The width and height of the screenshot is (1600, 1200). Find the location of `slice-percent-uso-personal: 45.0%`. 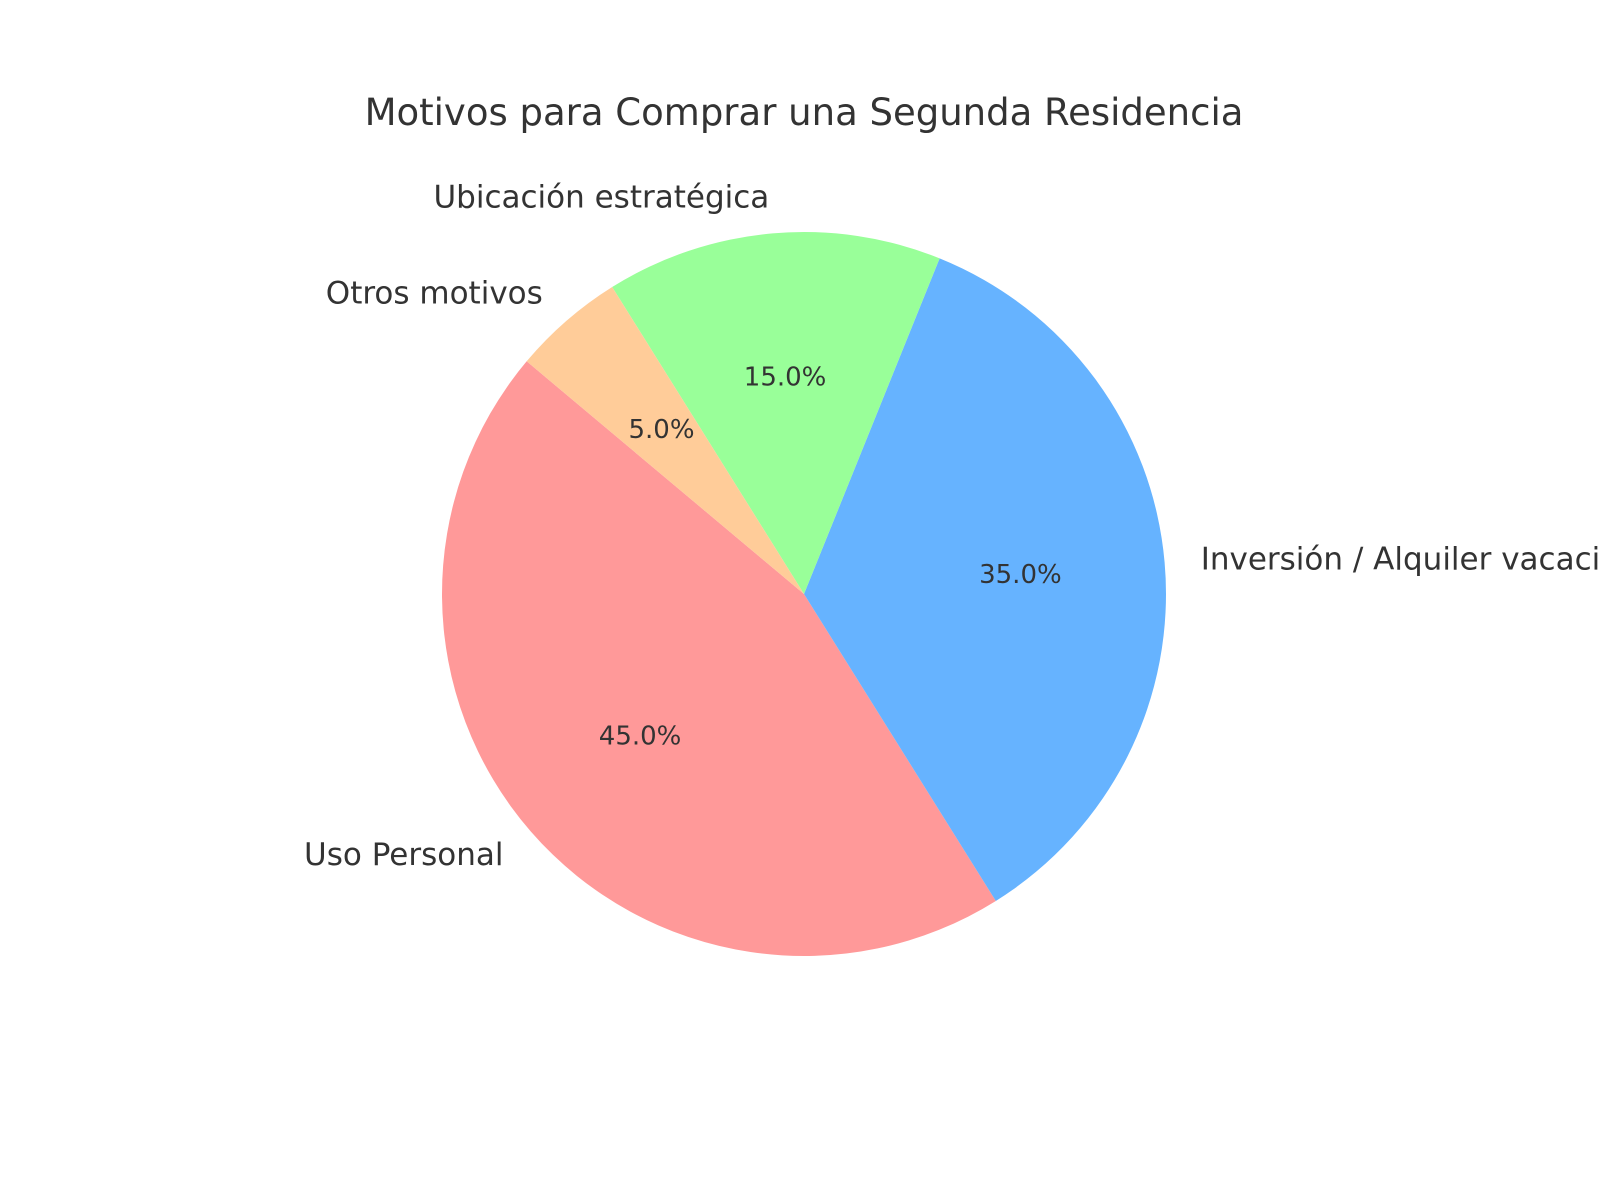

slice-percent-uso-personal: 45.0% is located at coordinates (640, 737).